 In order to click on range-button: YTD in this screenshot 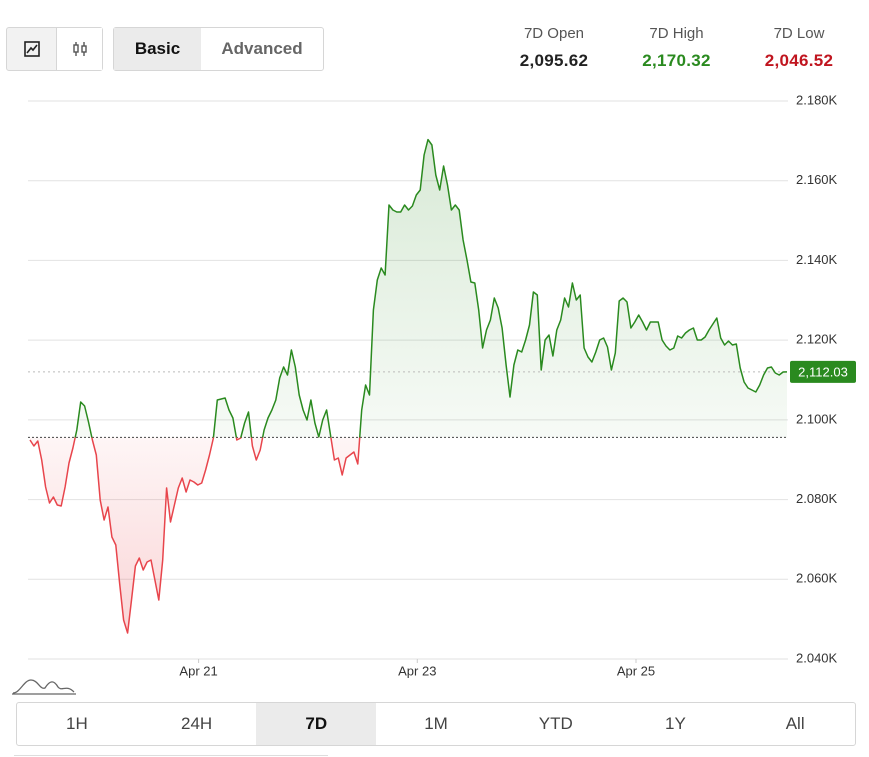, I will do `click(555, 723)`.